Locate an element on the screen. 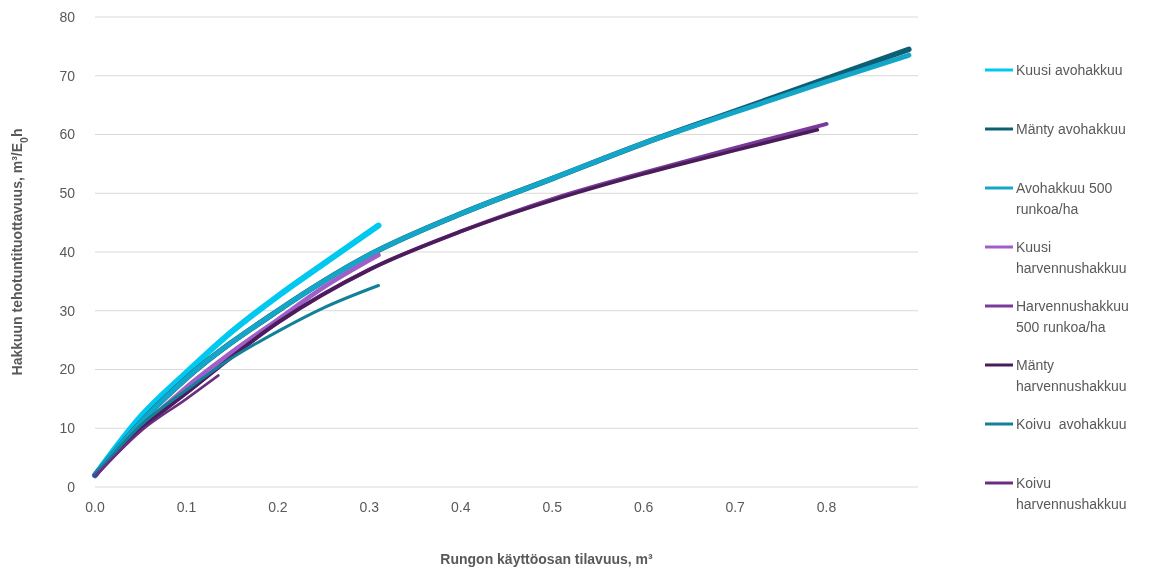  x-tick-label: 0.7 is located at coordinates (735, 507).